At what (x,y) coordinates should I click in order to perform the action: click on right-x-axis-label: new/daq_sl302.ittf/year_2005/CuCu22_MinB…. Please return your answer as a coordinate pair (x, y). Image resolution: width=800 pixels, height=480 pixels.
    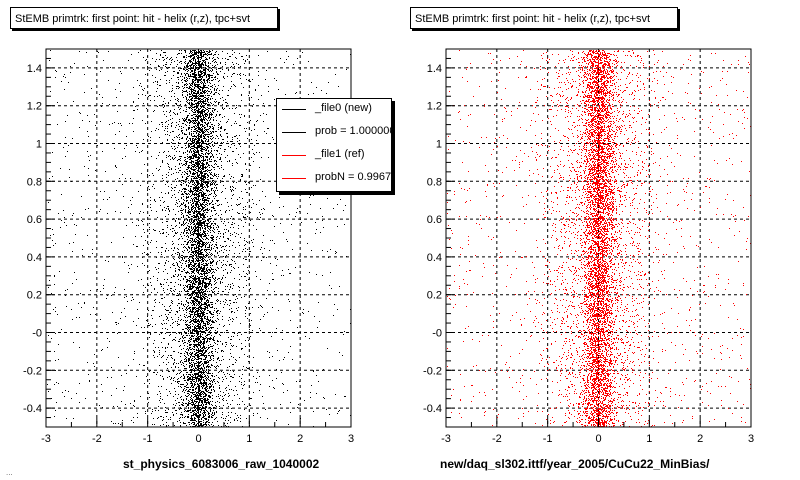
    Looking at the image, I should click on (575, 464).